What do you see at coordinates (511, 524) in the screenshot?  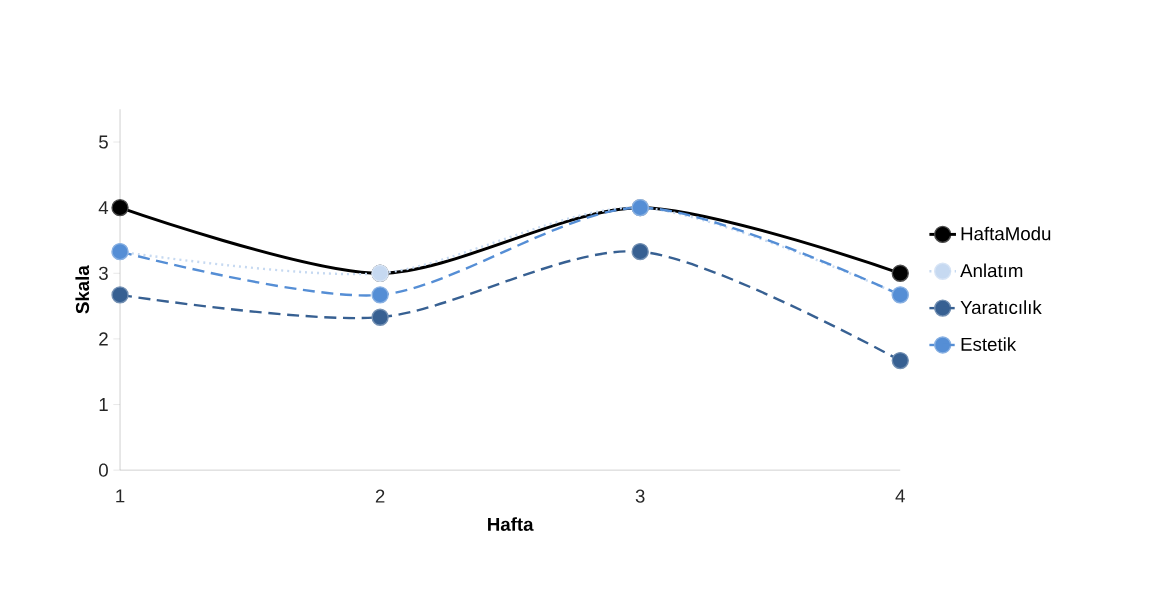 I see `x-axis-title: Hafta` at bounding box center [511, 524].